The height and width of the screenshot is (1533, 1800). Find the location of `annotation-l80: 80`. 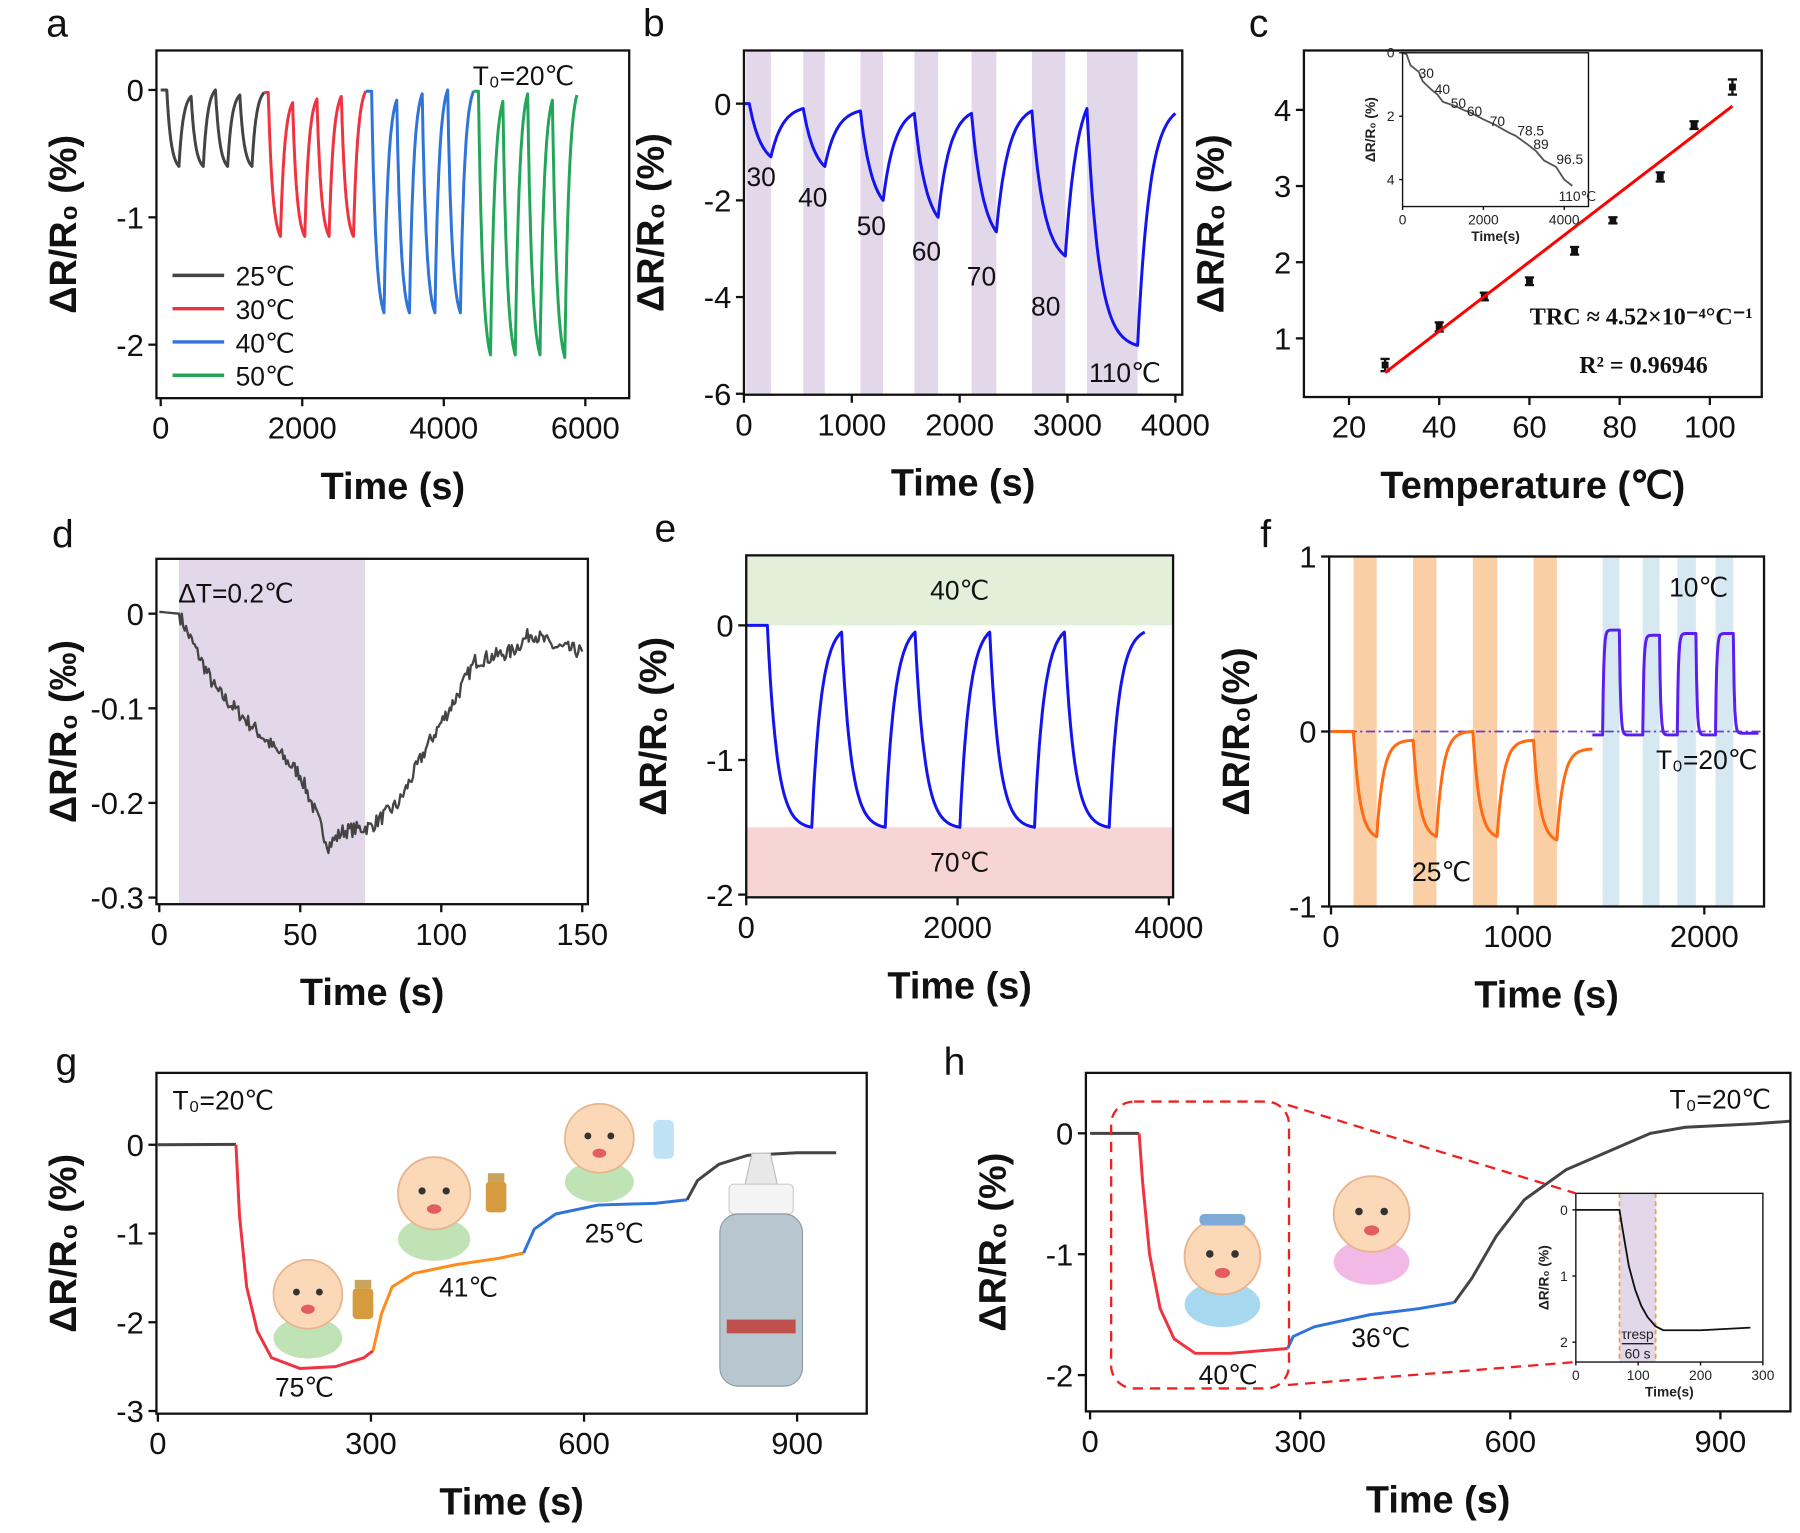

annotation-l80: 80 is located at coordinates (1045, 307).